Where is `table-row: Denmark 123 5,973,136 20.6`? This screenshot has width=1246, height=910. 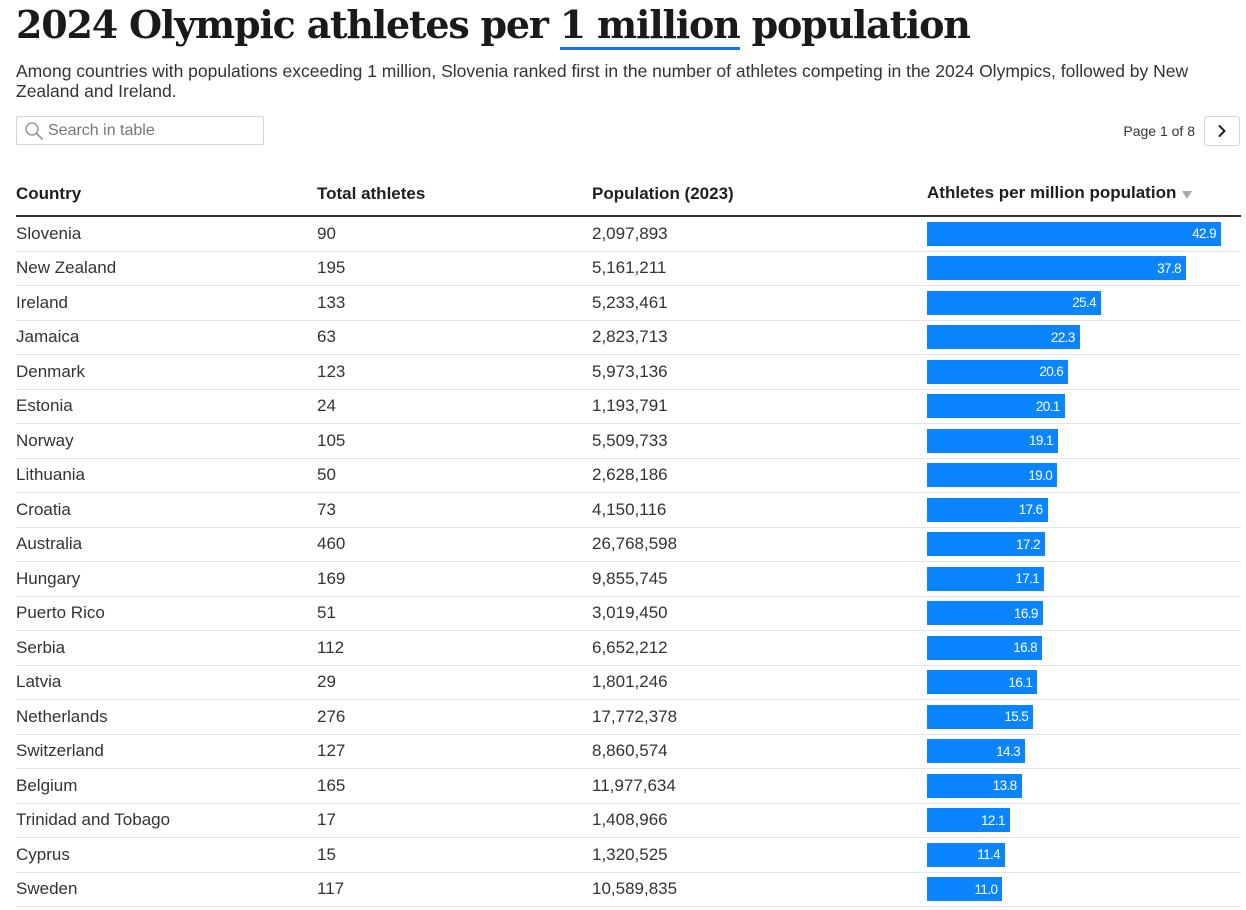 table-row: Denmark 123 5,973,136 20.6 is located at coordinates (628, 372).